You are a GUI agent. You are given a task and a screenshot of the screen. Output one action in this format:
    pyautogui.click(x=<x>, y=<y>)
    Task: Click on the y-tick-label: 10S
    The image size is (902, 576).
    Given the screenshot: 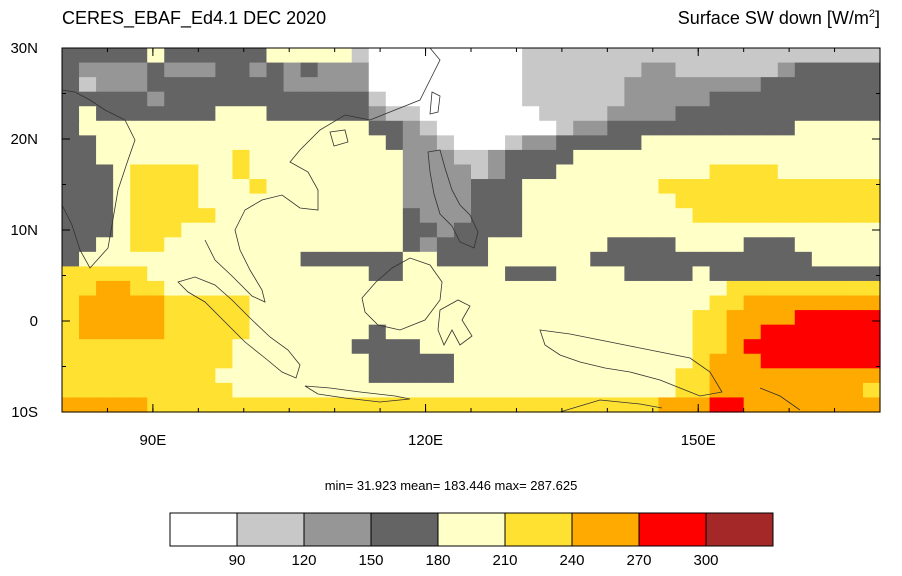 What is the action you would take?
    pyautogui.click(x=24, y=412)
    